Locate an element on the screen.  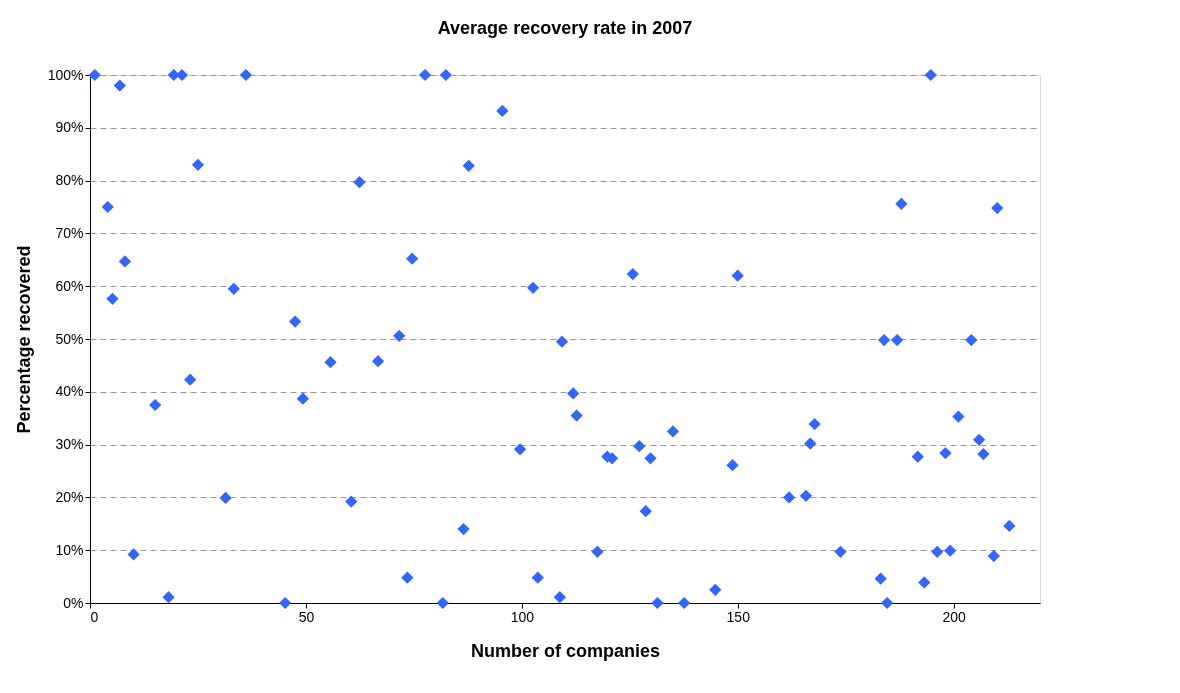
x-tick-label: 50 is located at coordinates (306, 616).